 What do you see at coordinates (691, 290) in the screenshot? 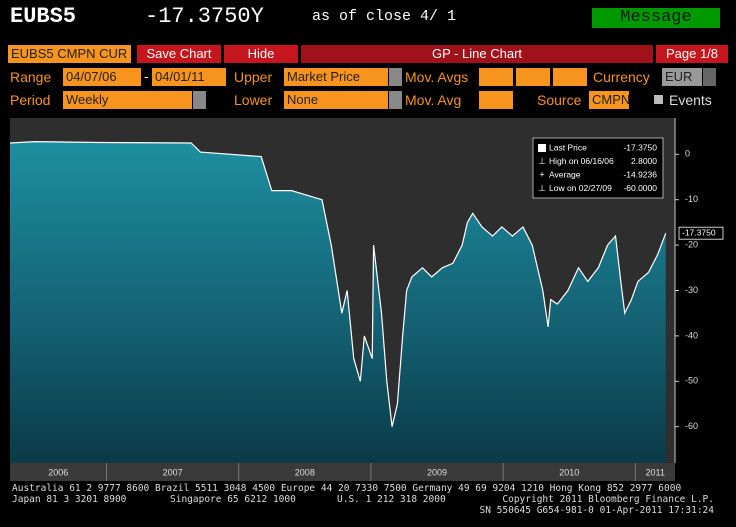
I see `y-tick-label: -30` at bounding box center [691, 290].